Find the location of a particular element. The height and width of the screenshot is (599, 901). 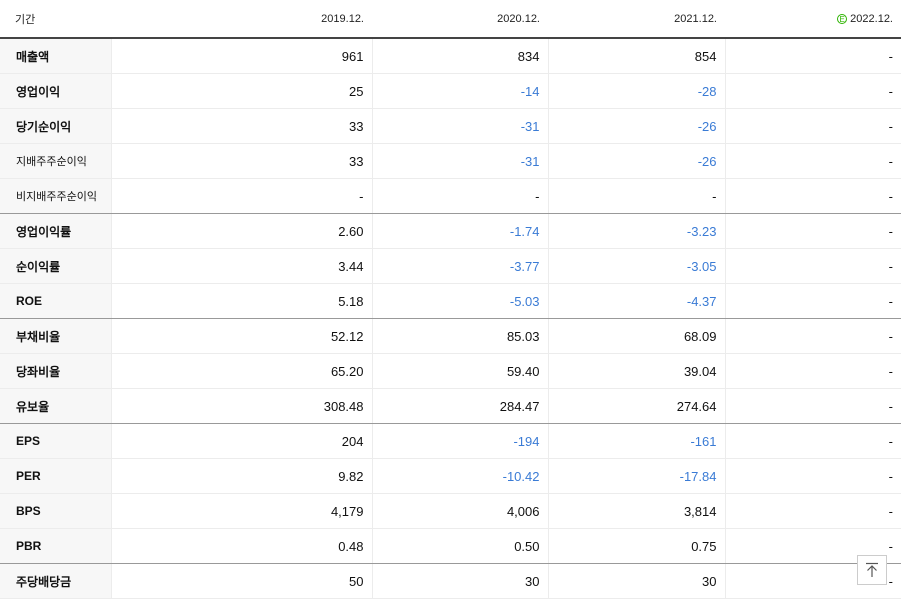

table-row: 당좌비율 65.20 59.40 39.04- is located at coordinates (450, 371).